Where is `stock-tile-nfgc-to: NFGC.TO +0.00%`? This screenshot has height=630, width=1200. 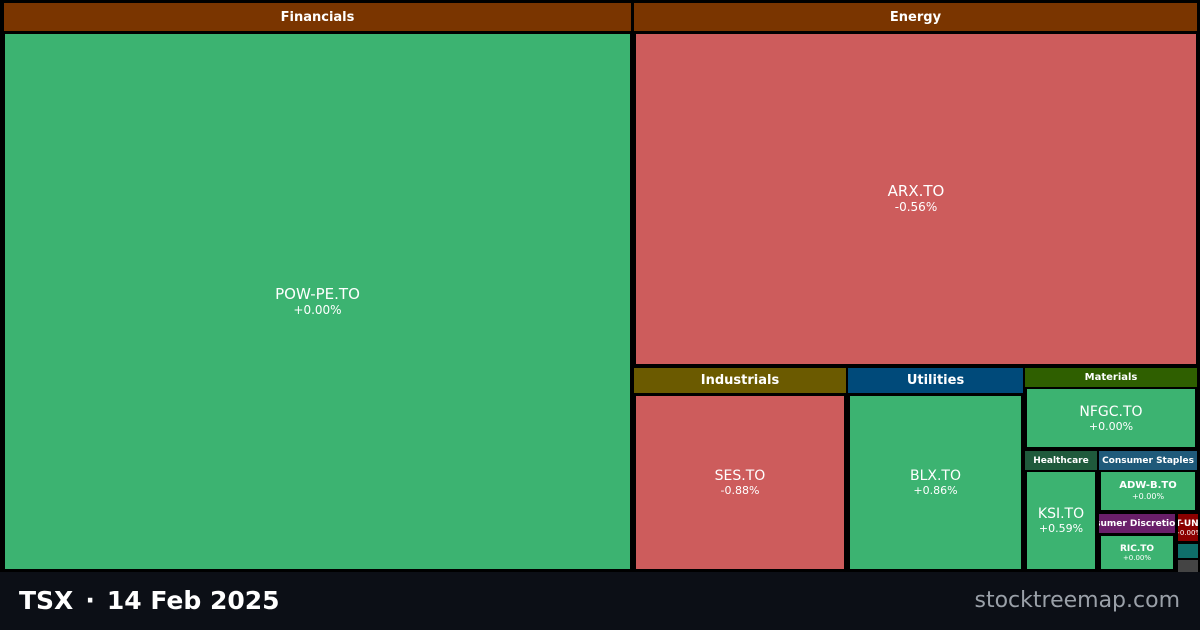 stock-tile-nfgc-to: NFGC.TO +0.00% is located at coordinates (1111, 418).